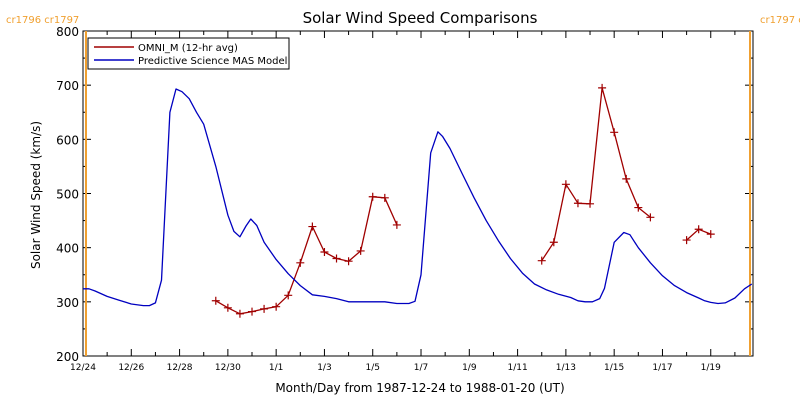 Image resolution: width=800 pixels, height=404 pixels. Describe the element at coordinates (780, 20) in the screenshot. I see `rotation-marker-label: cr1797 cr1798` at that location.